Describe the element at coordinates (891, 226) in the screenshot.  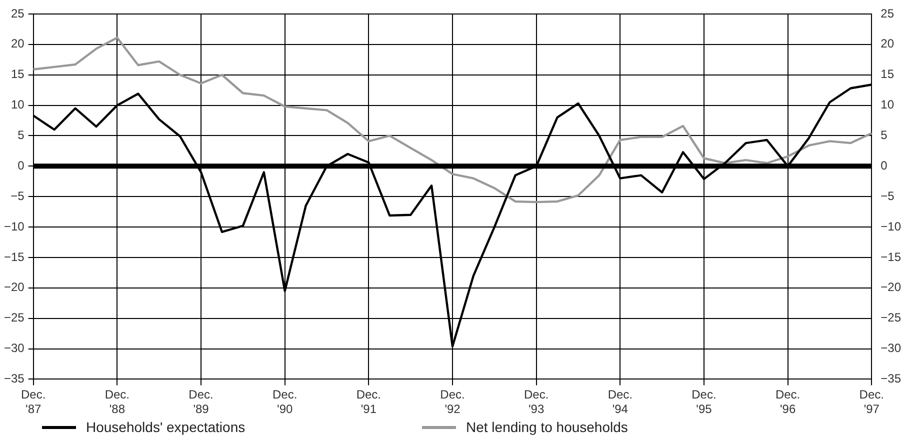
I see `y2-tick-label: −10` at that location.